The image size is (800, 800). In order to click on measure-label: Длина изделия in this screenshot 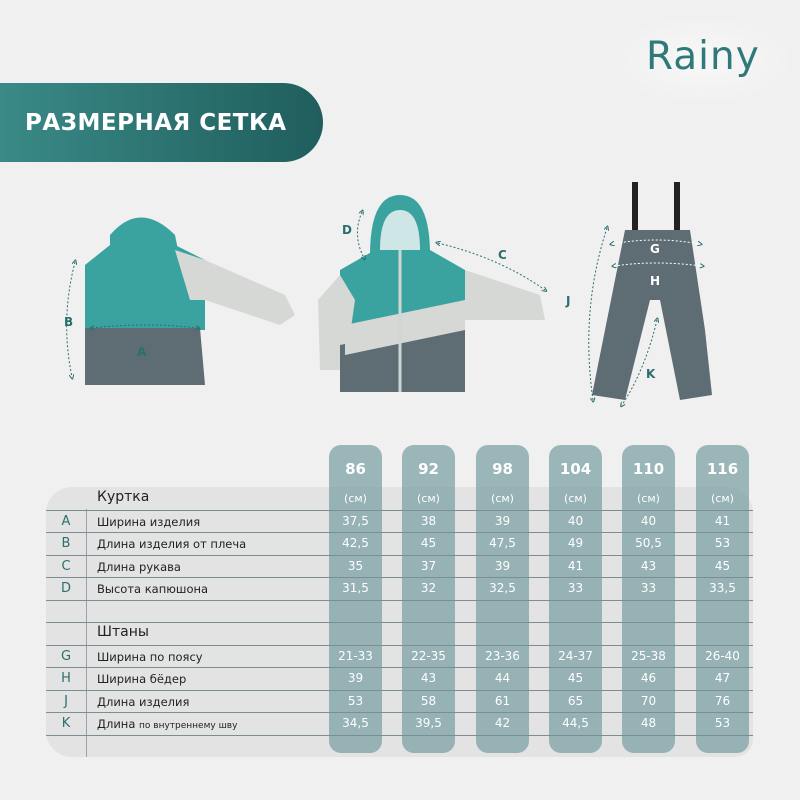, I will do `click(143, 702)`.